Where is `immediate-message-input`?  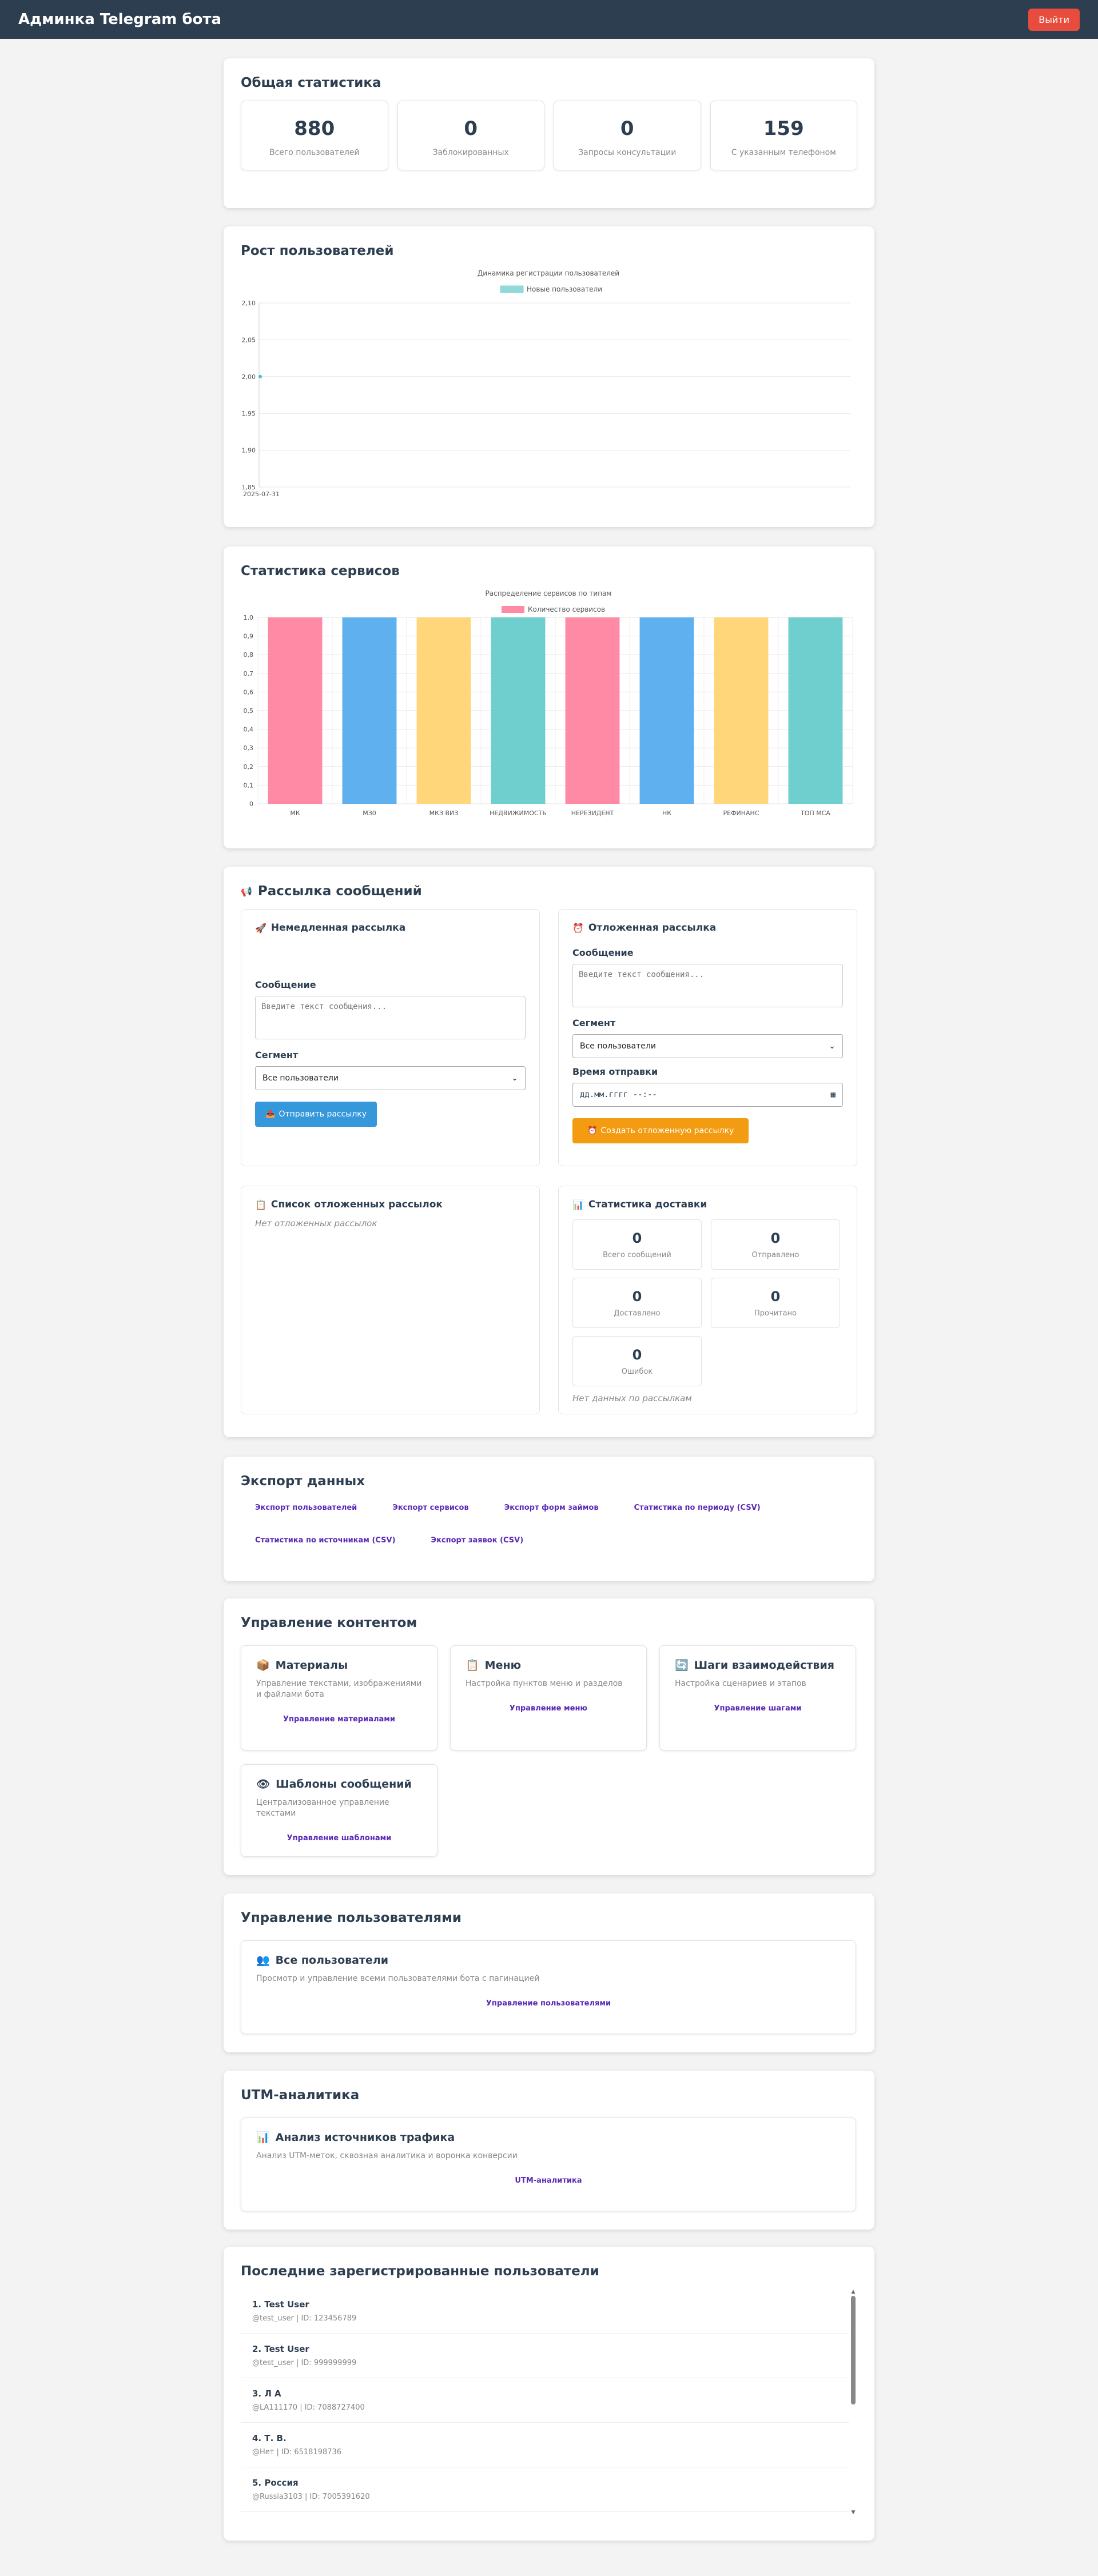 immediate-message-input is located at coordinates (390, 1018).